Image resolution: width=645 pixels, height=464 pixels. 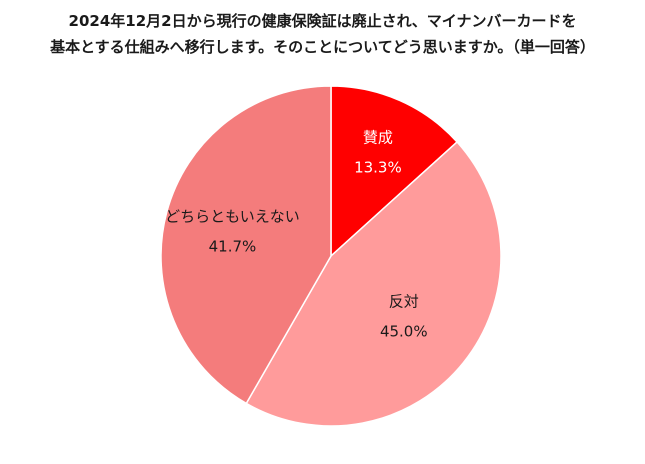 What do you see at coordinates (378, 167) in the screenshot?
I see `slice-value-label: 13.3%` at bounding box center [378, 167].